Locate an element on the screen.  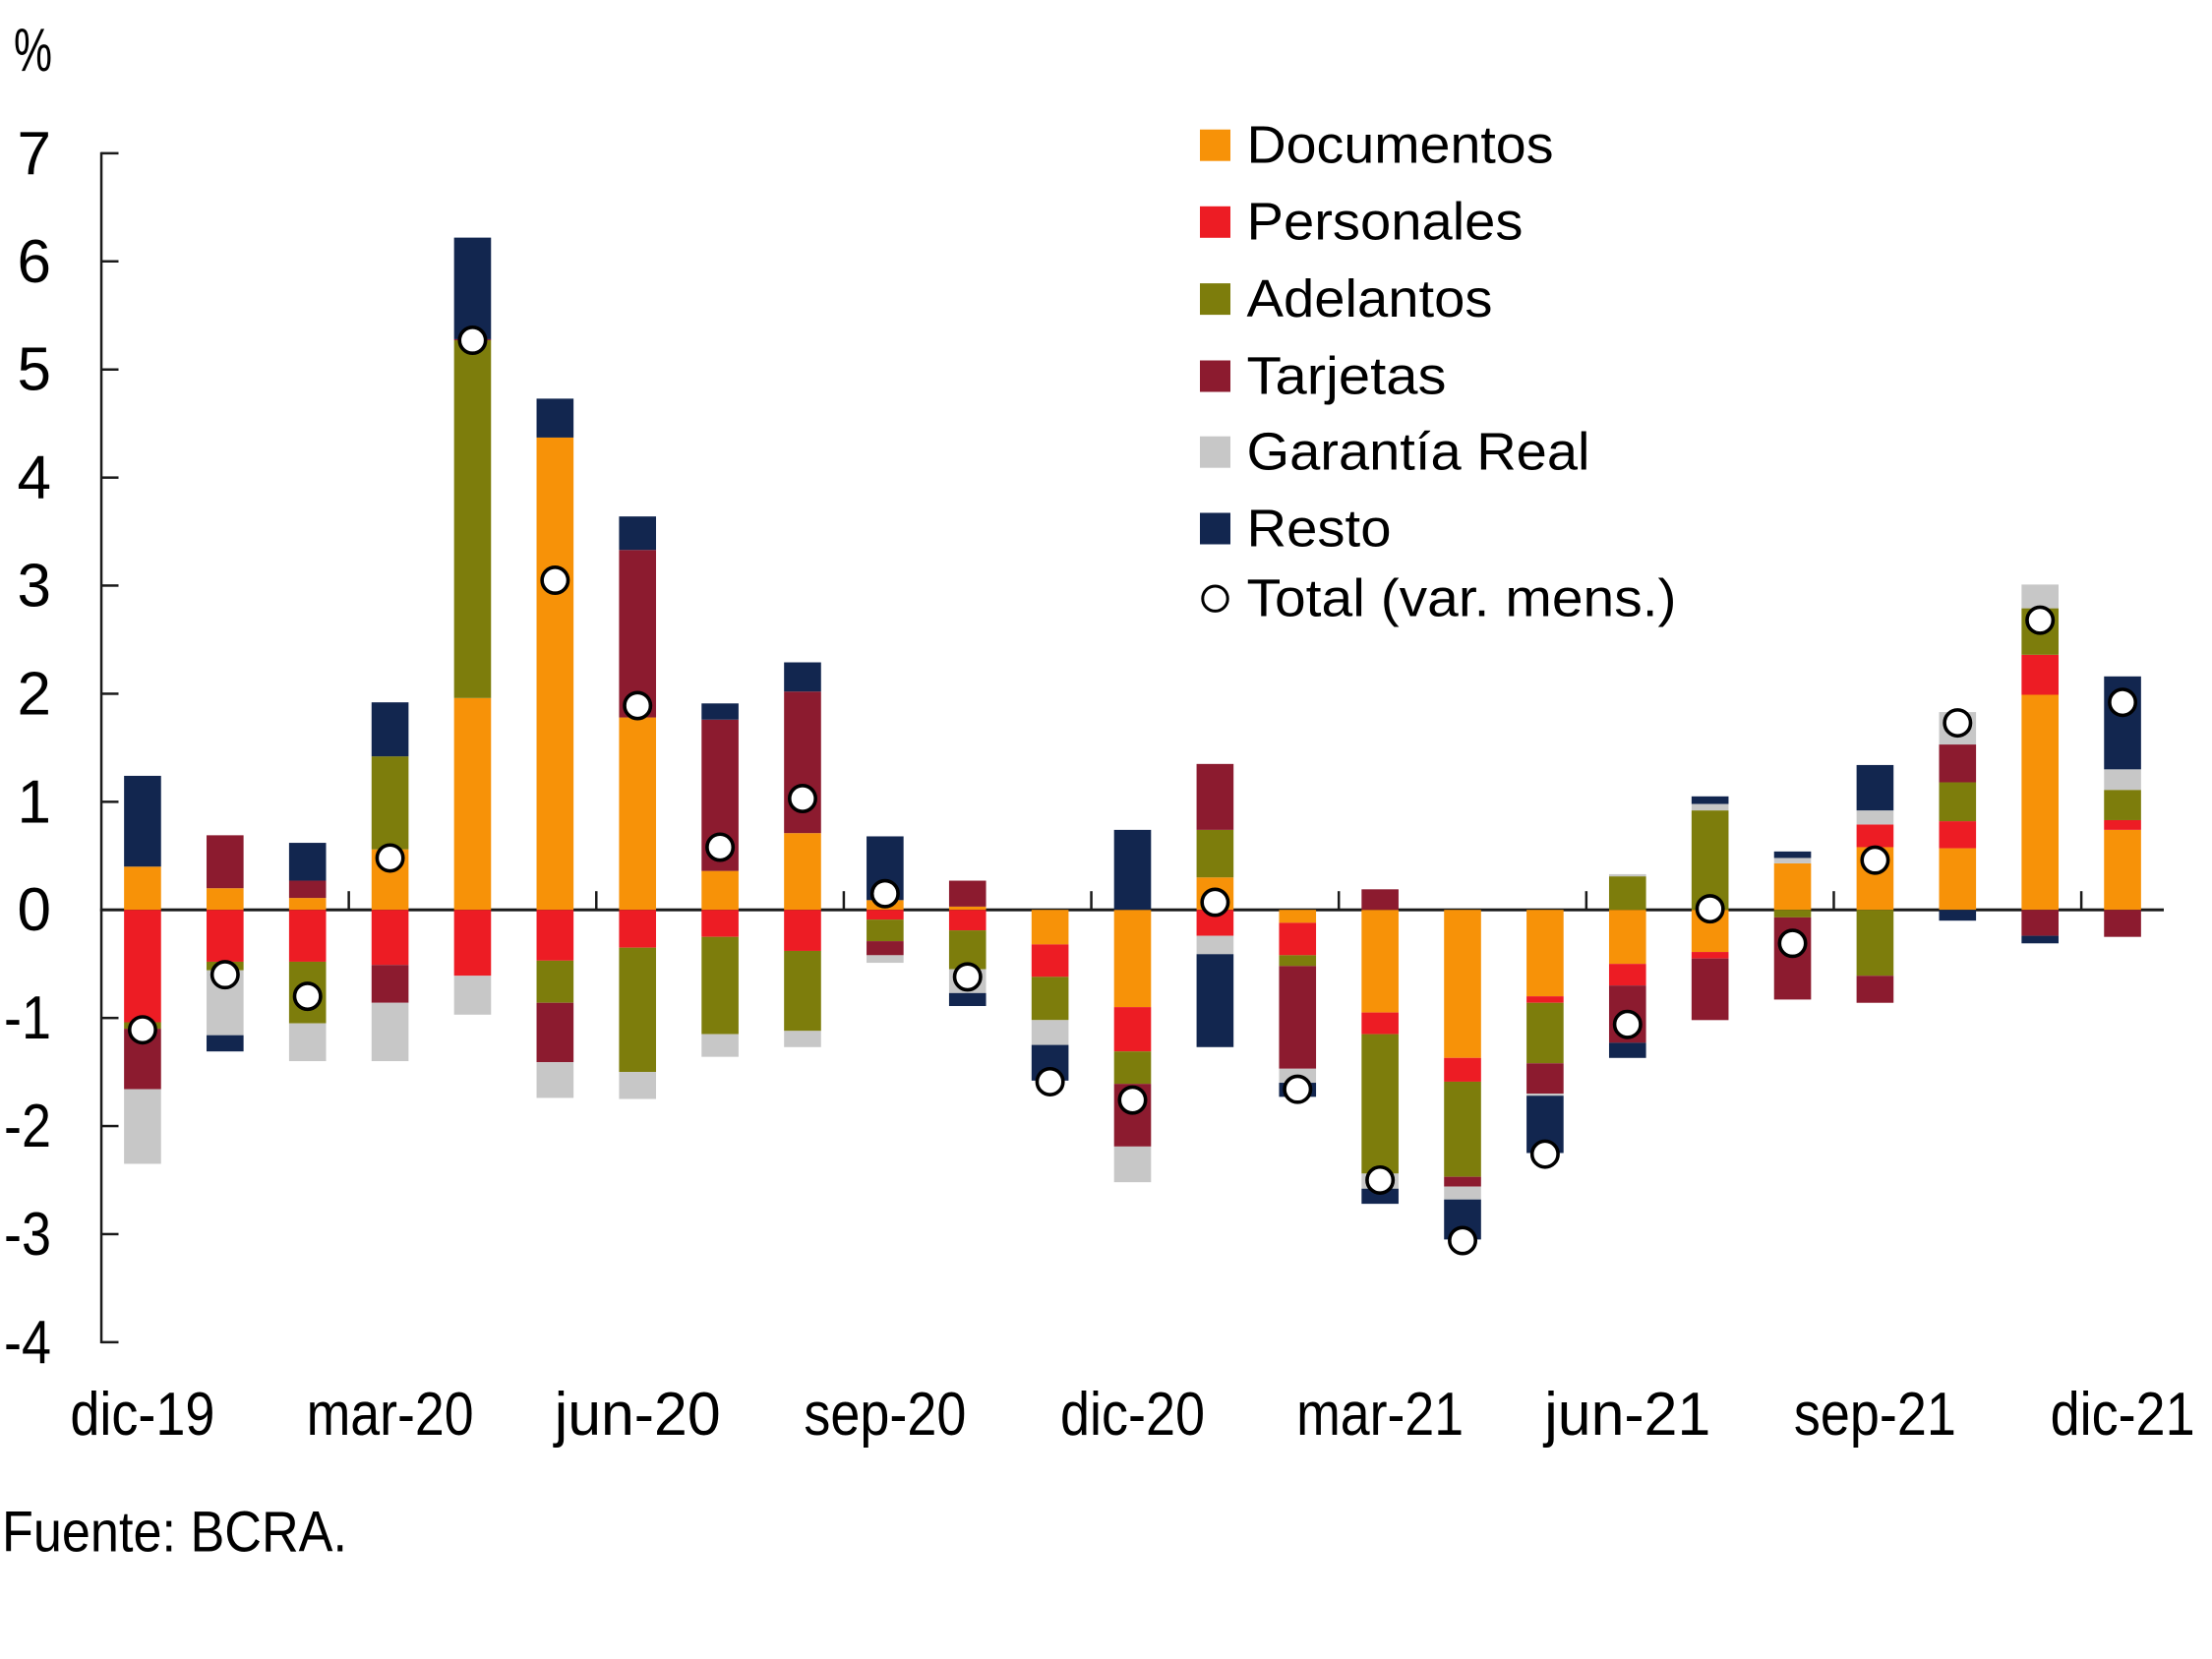
svg-text: mar-20 is located at coordinates (390, 1415).